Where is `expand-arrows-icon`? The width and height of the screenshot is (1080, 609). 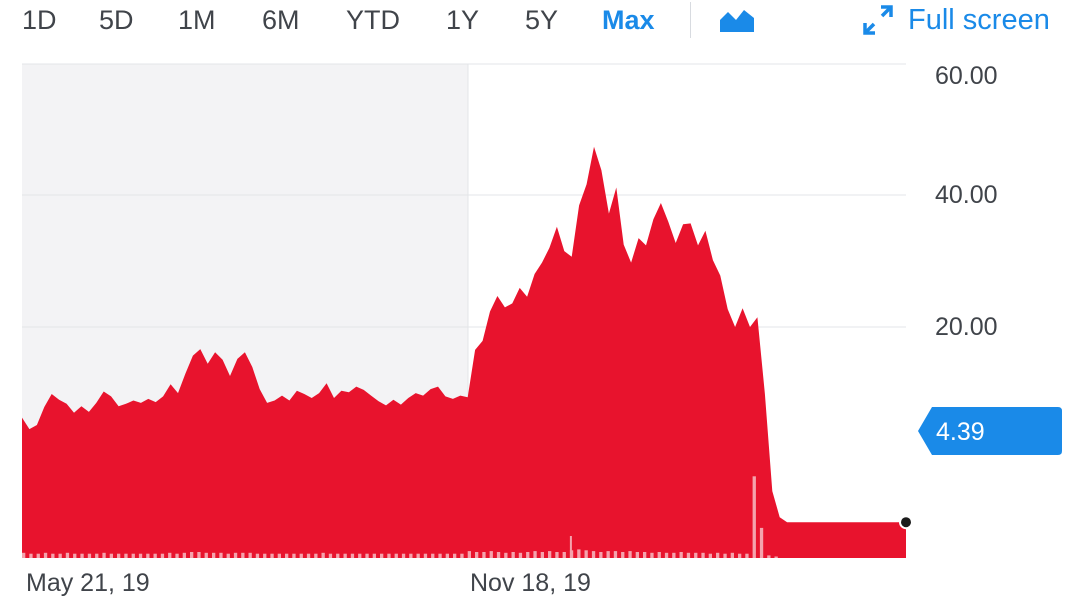
expand-arrows-icon is located at coordinates (878, 20).